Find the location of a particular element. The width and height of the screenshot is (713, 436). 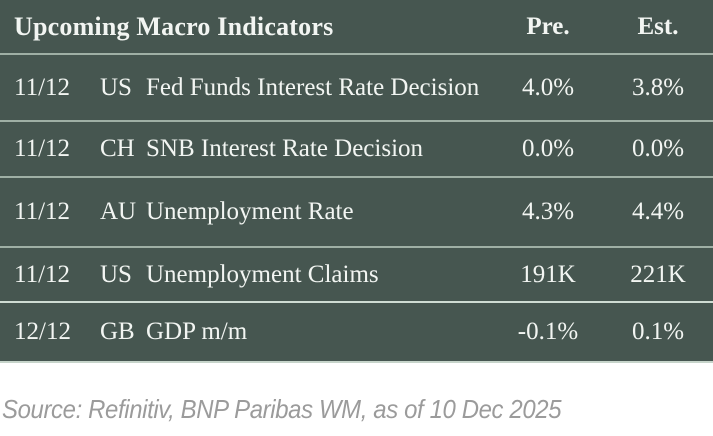

table-row: 12/12 GB GDP m/m -0.1% 0.1% is located at coordinates (356, 333).